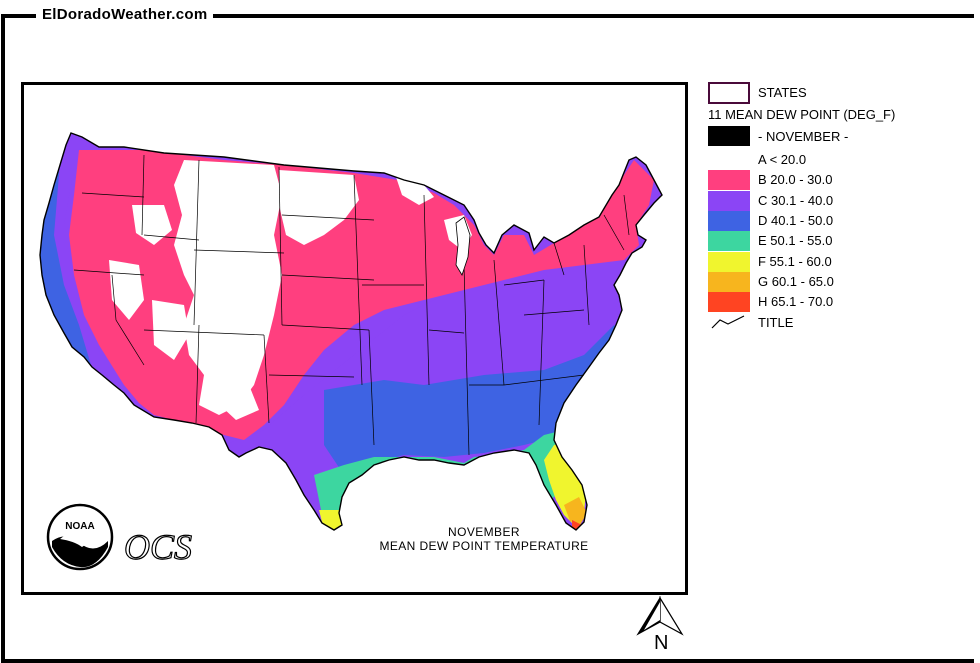  I want to click on states-swatch, so click(729, 93).